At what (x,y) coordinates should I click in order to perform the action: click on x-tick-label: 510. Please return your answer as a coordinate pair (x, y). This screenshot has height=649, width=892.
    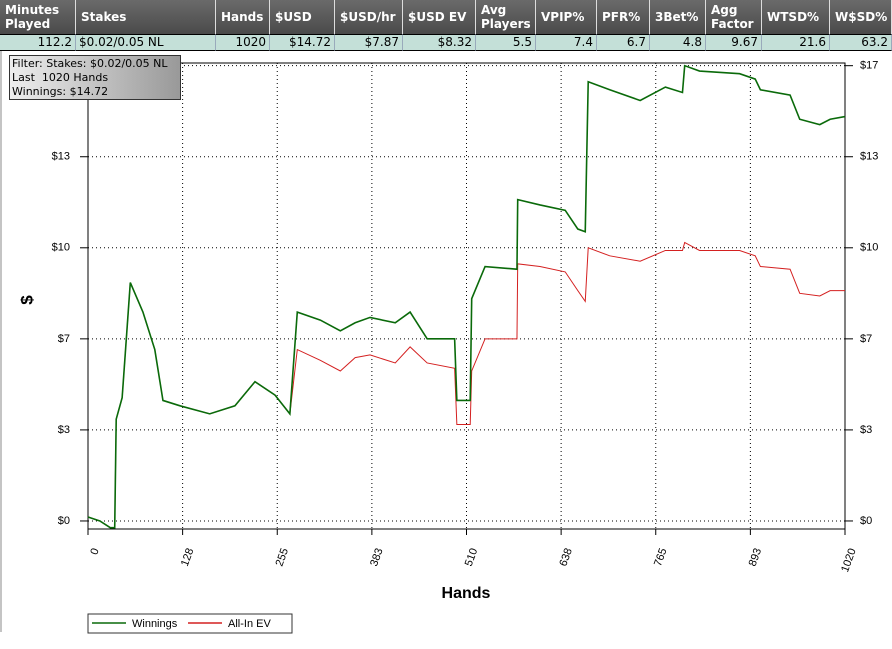
    Looking at the image, I should click on (472, 557).